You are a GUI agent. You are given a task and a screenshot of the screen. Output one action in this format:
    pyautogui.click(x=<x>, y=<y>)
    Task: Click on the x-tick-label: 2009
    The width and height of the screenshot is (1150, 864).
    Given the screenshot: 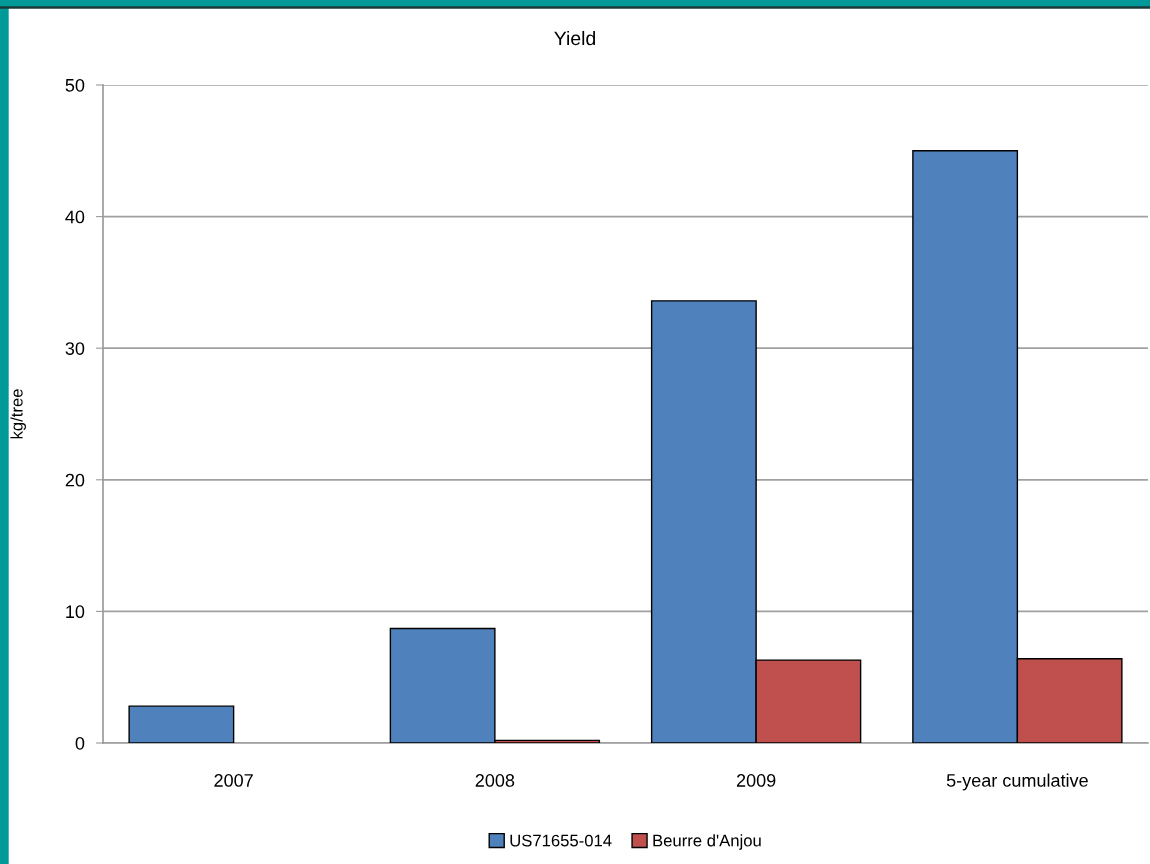 What is the action you would take?
    pyautogui.click(x=756, y=780)
    